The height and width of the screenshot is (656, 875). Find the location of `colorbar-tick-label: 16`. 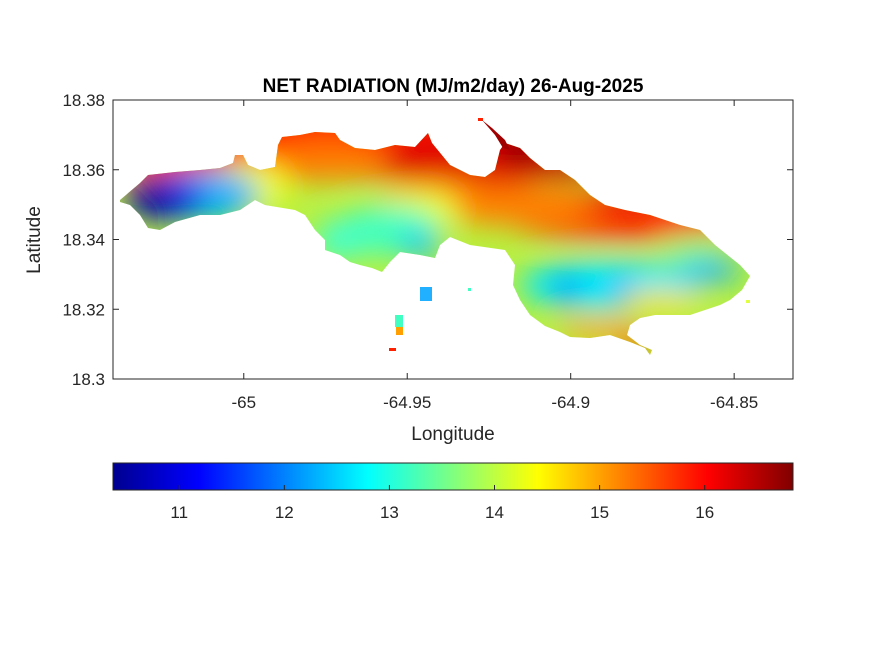

colorbar-tick-label: 16 is located at coordinates (704, 512).